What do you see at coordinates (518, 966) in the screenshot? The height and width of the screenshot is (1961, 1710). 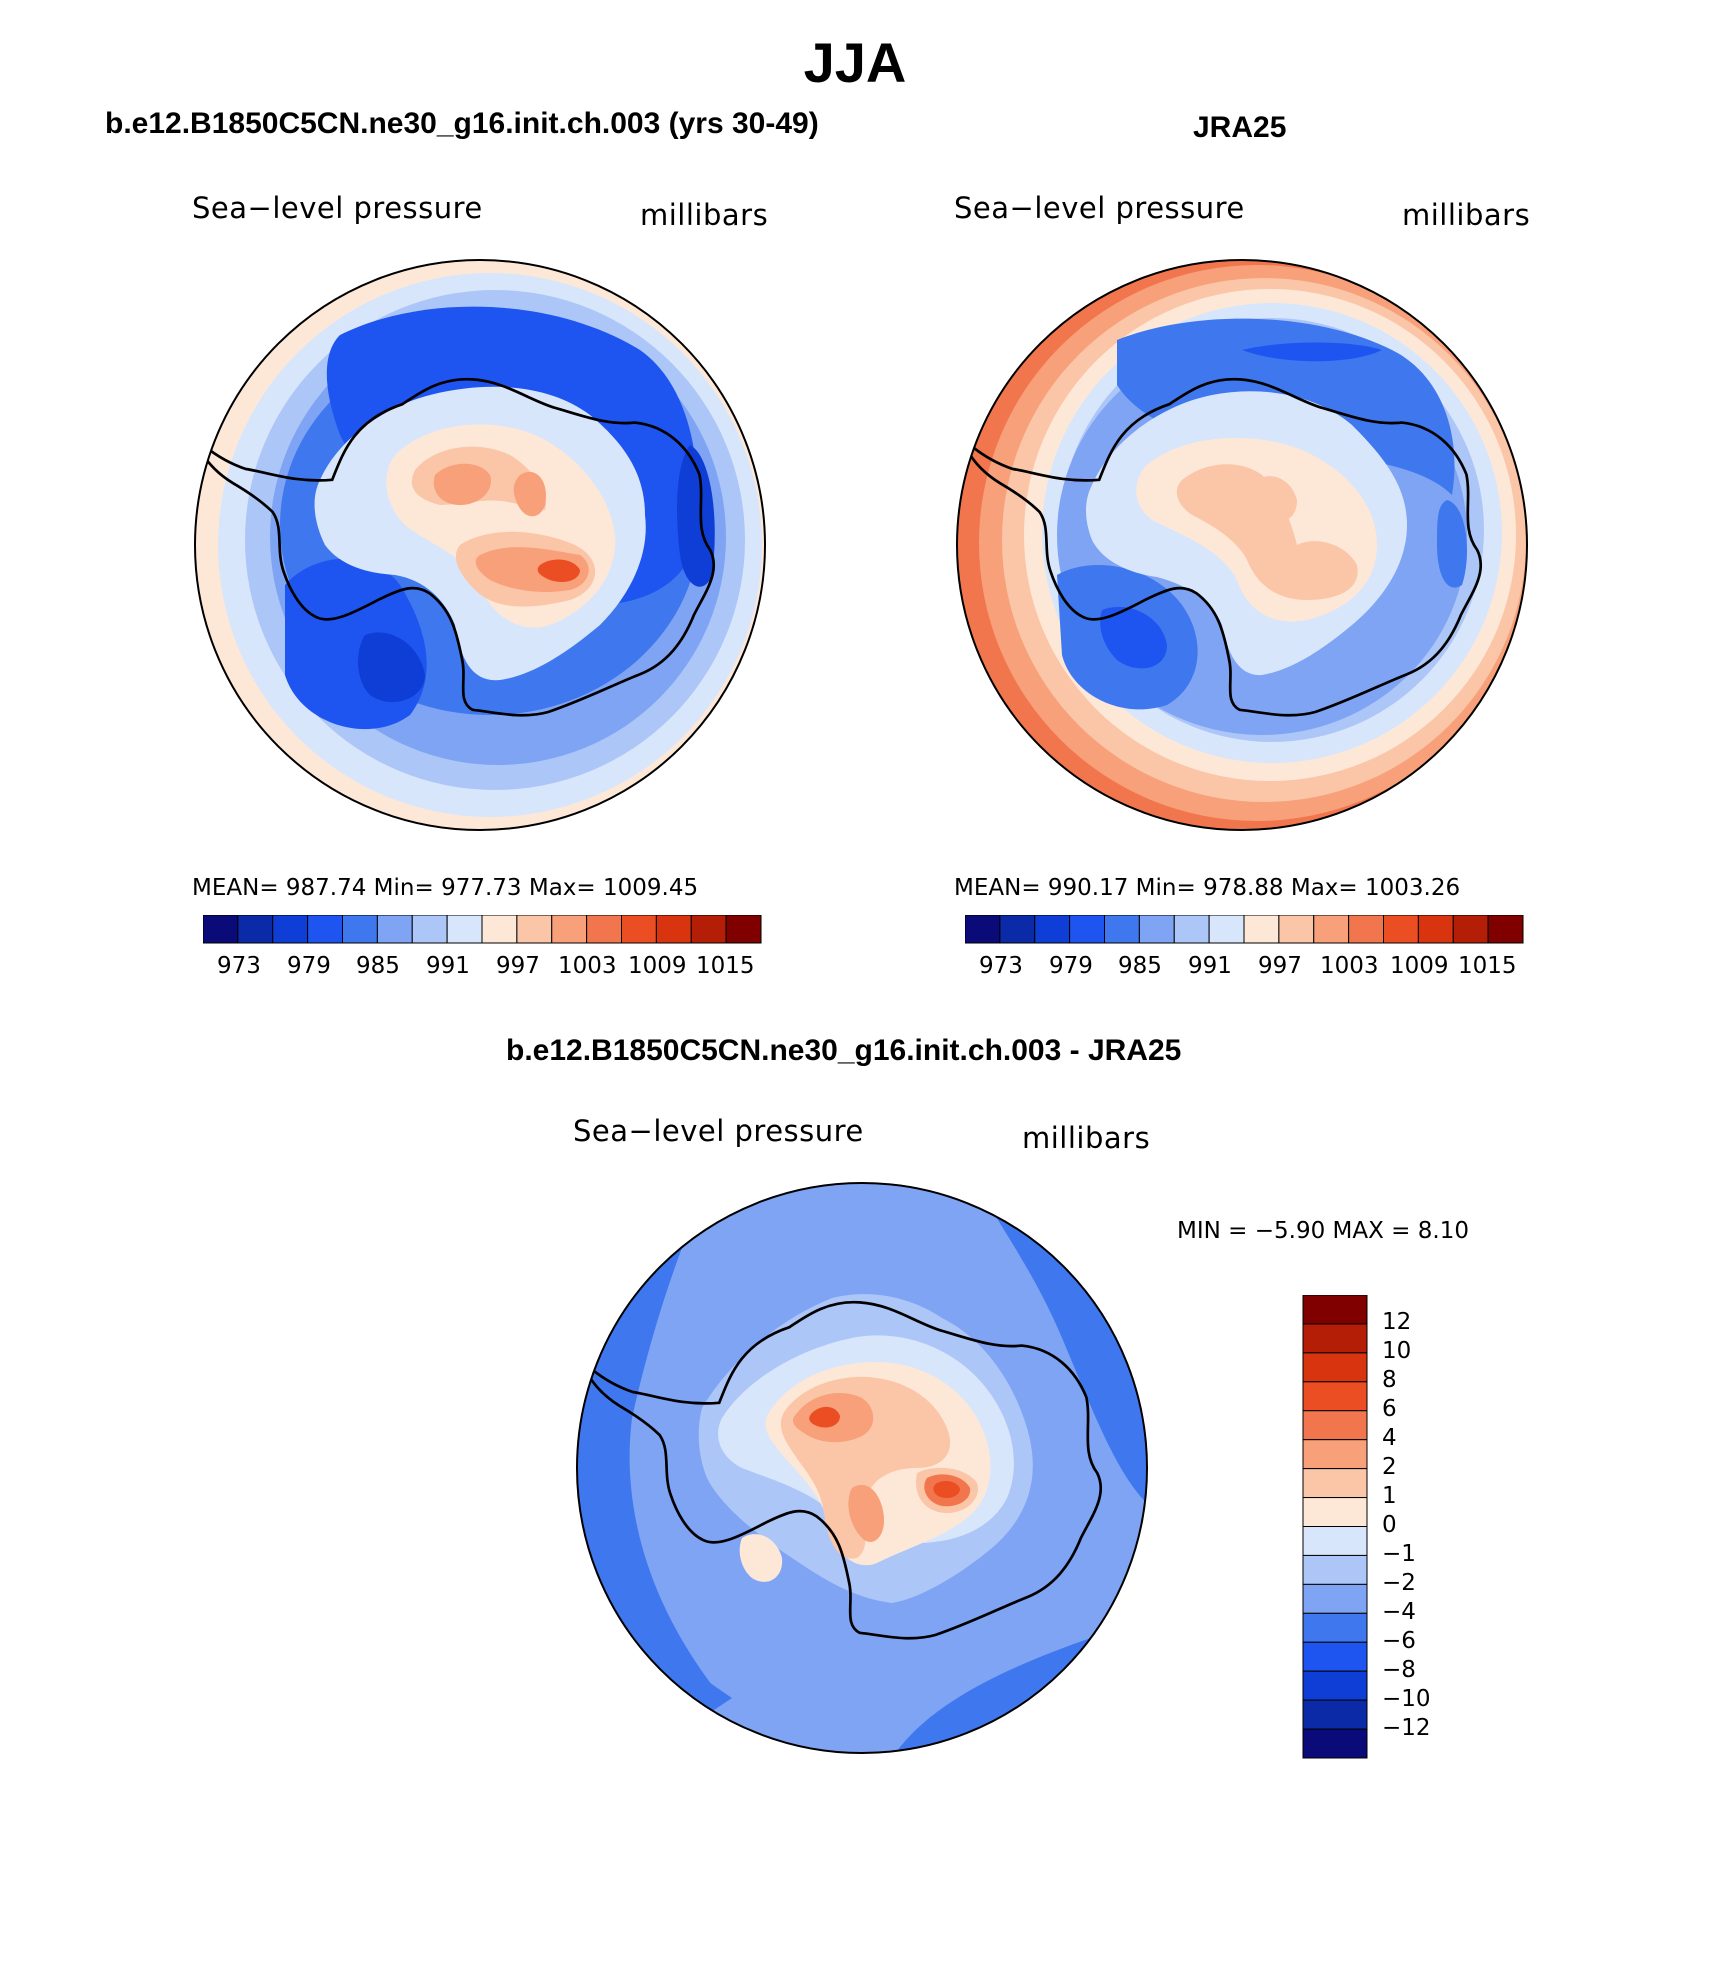 I see `cb-label: 997` at bounding box center [518, 966].